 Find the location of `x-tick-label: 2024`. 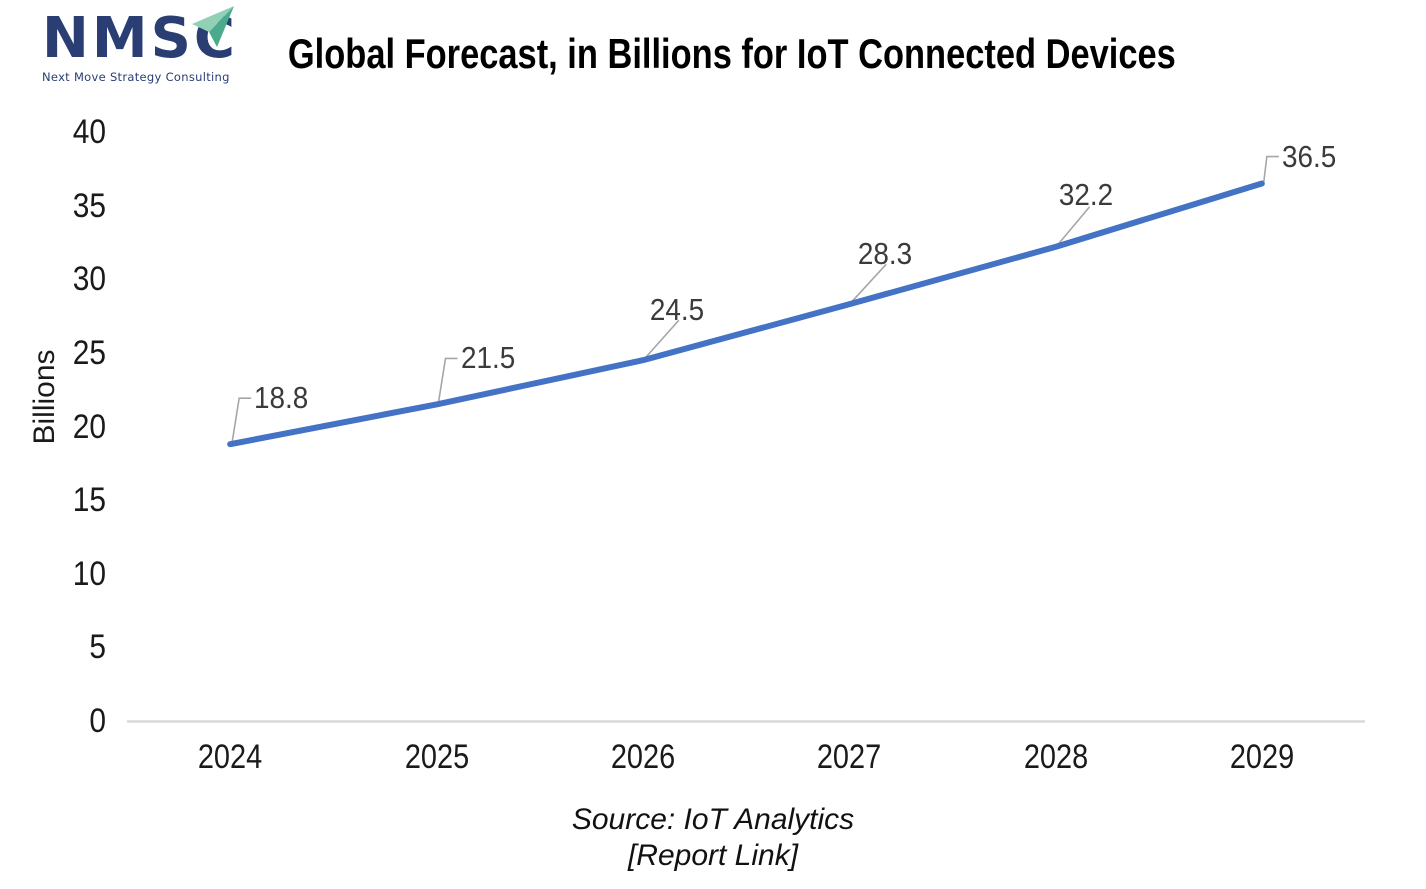

x-tick-label: 2024 is located at coordinates (230, 757).